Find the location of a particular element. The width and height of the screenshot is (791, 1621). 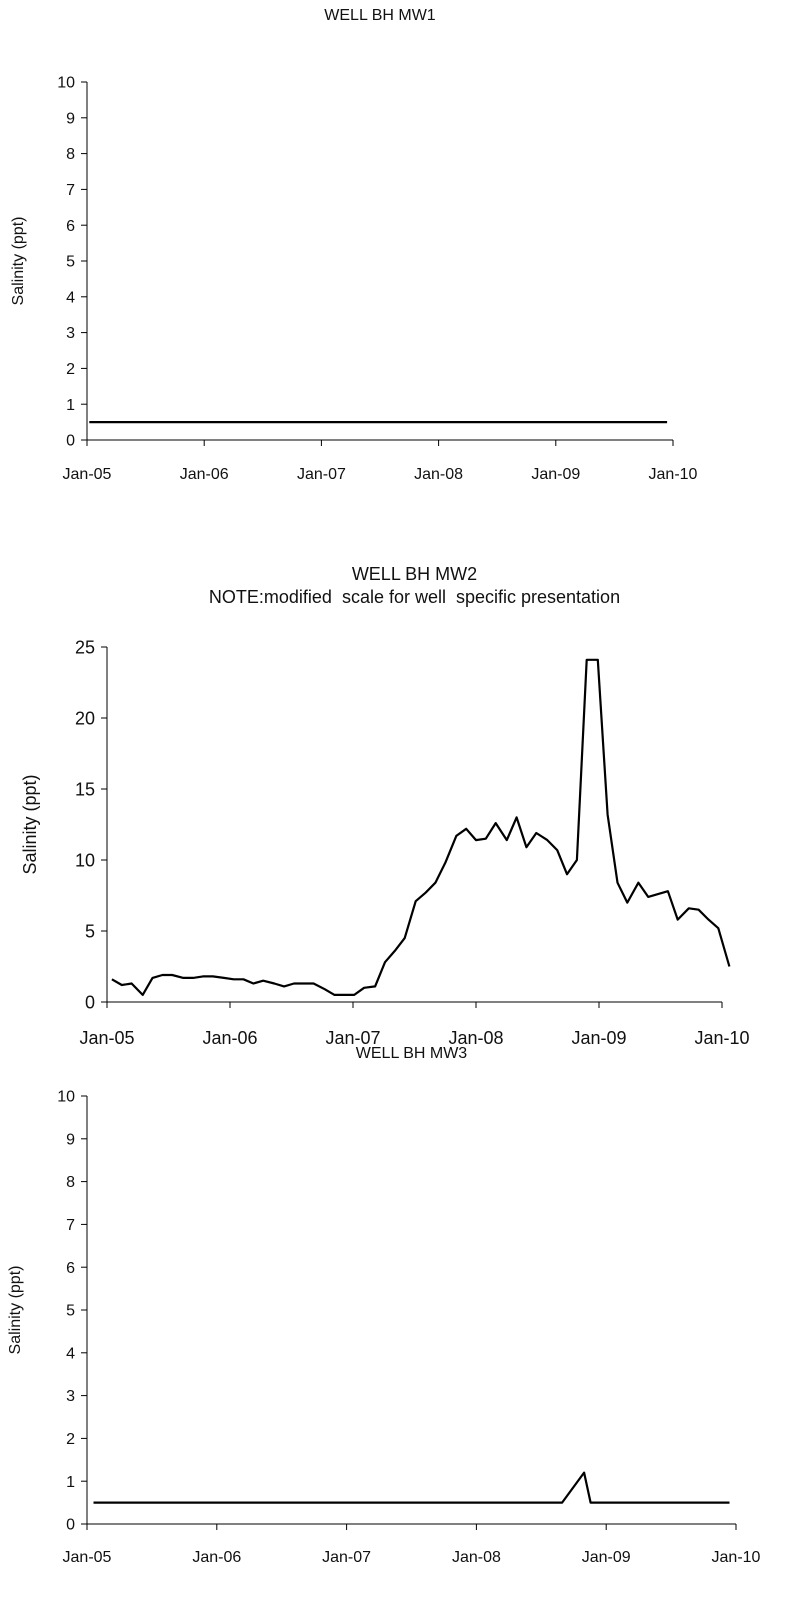

chart-title: WELL BH MW1 is located at coordinates (380, 15).